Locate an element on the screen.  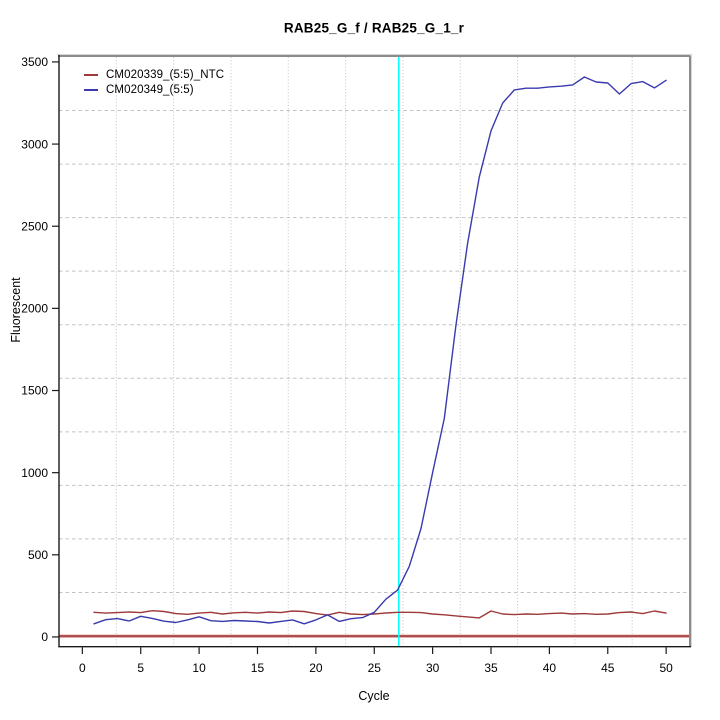
x-tick-label: 20 is located at coordinates (316, 668).